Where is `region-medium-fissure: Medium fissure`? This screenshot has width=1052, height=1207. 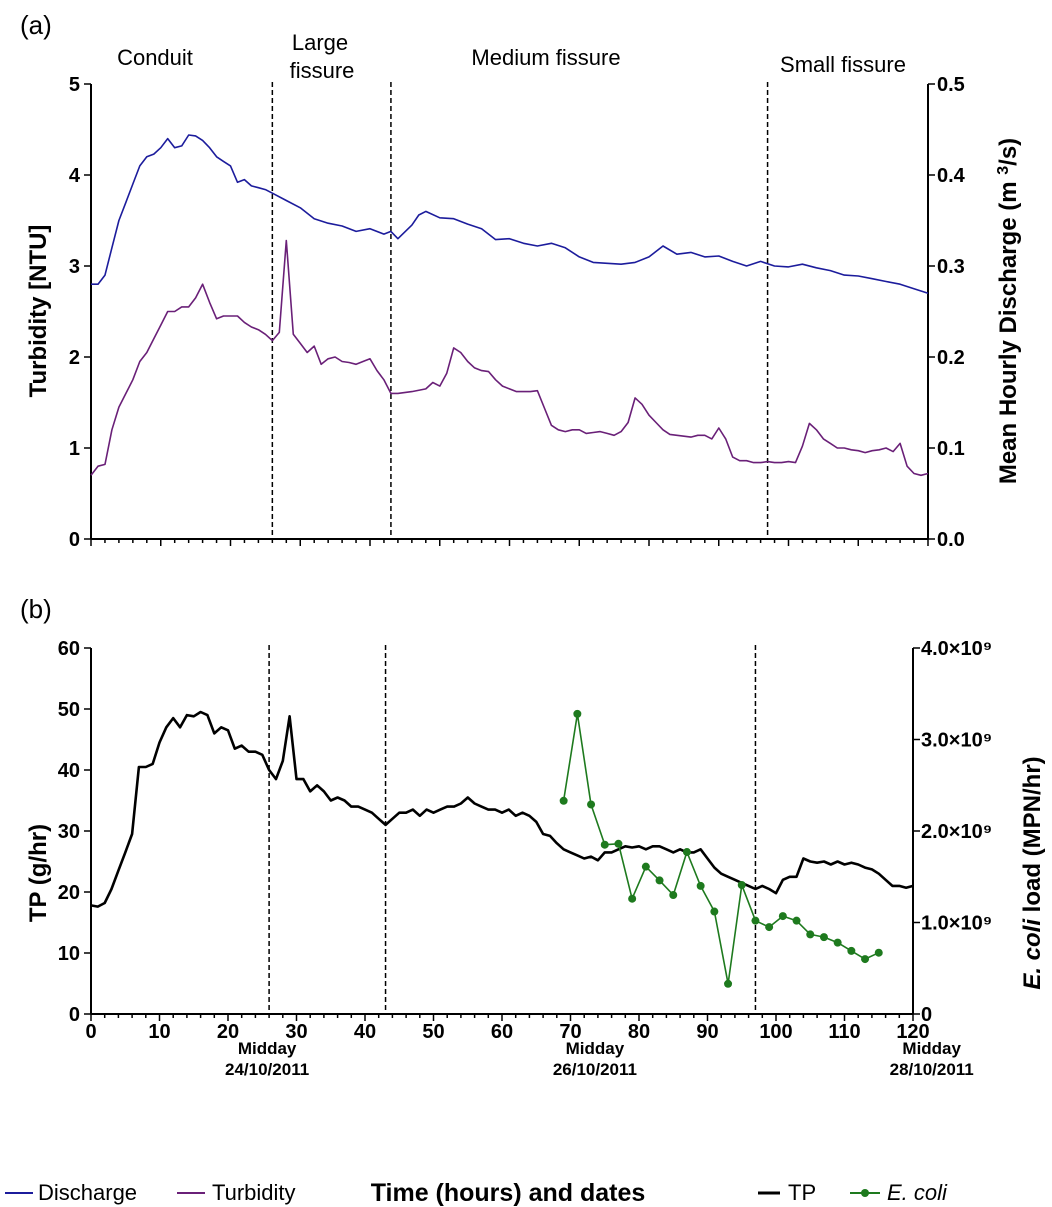
region-medium-fissure: Medium fissure is located at coordinates (545, 57).